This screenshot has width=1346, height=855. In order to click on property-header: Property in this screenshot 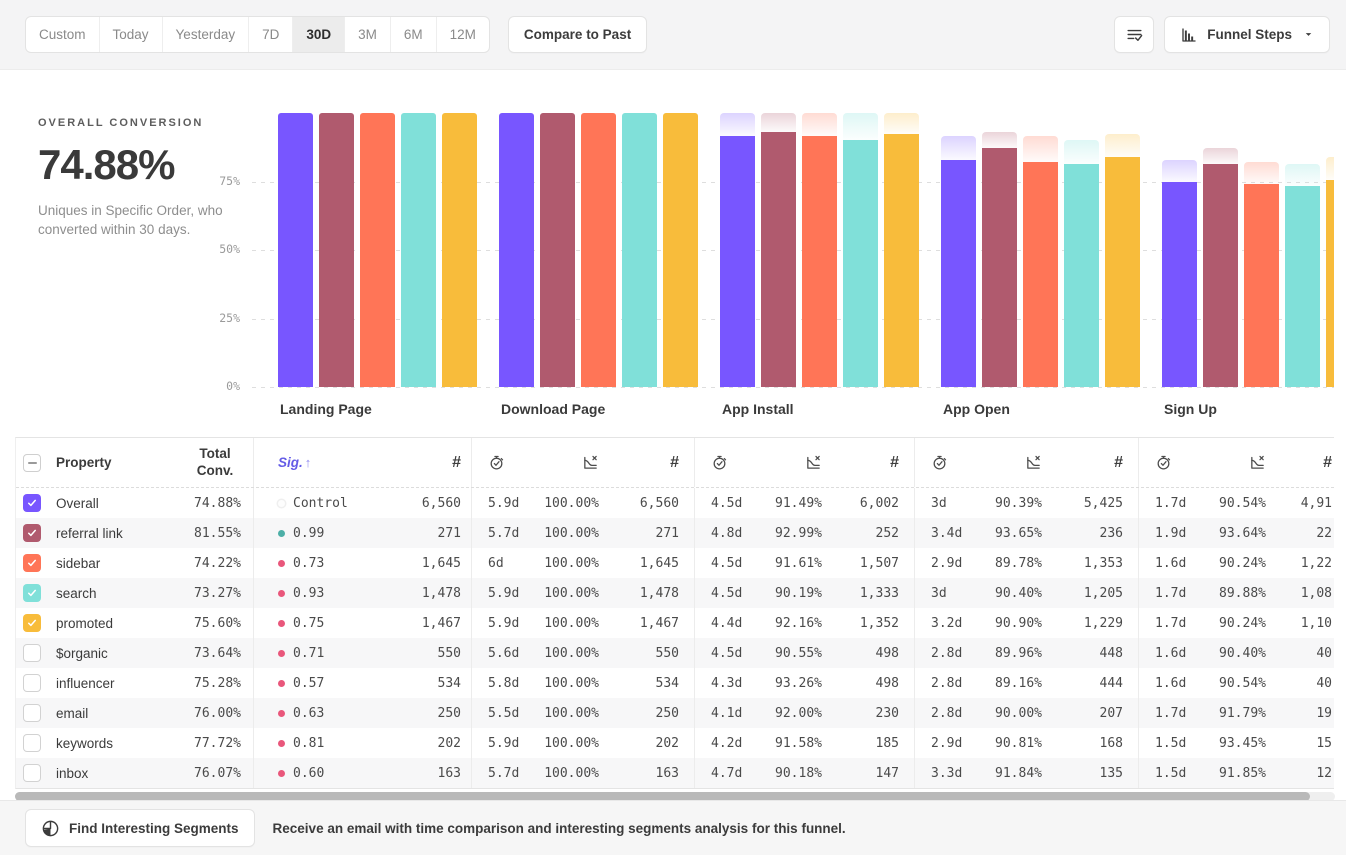, I will do `click(84, 462)`.